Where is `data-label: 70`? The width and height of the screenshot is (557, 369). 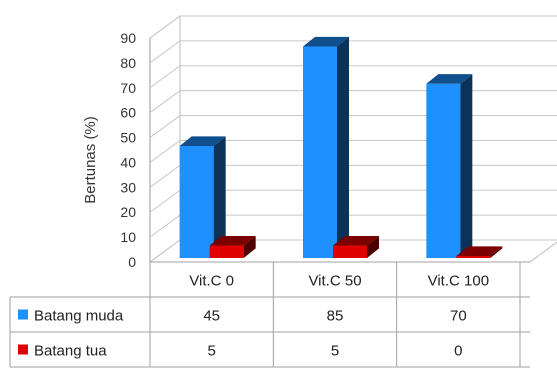 data-label: 70 is located at coordinates (458, 316).